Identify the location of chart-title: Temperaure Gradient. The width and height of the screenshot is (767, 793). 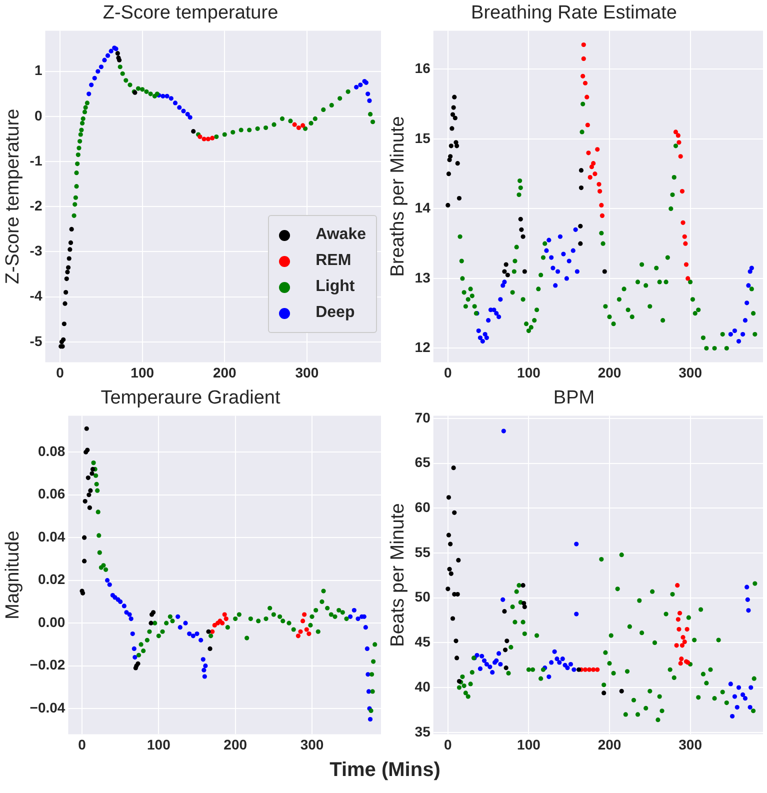
(190, 398).